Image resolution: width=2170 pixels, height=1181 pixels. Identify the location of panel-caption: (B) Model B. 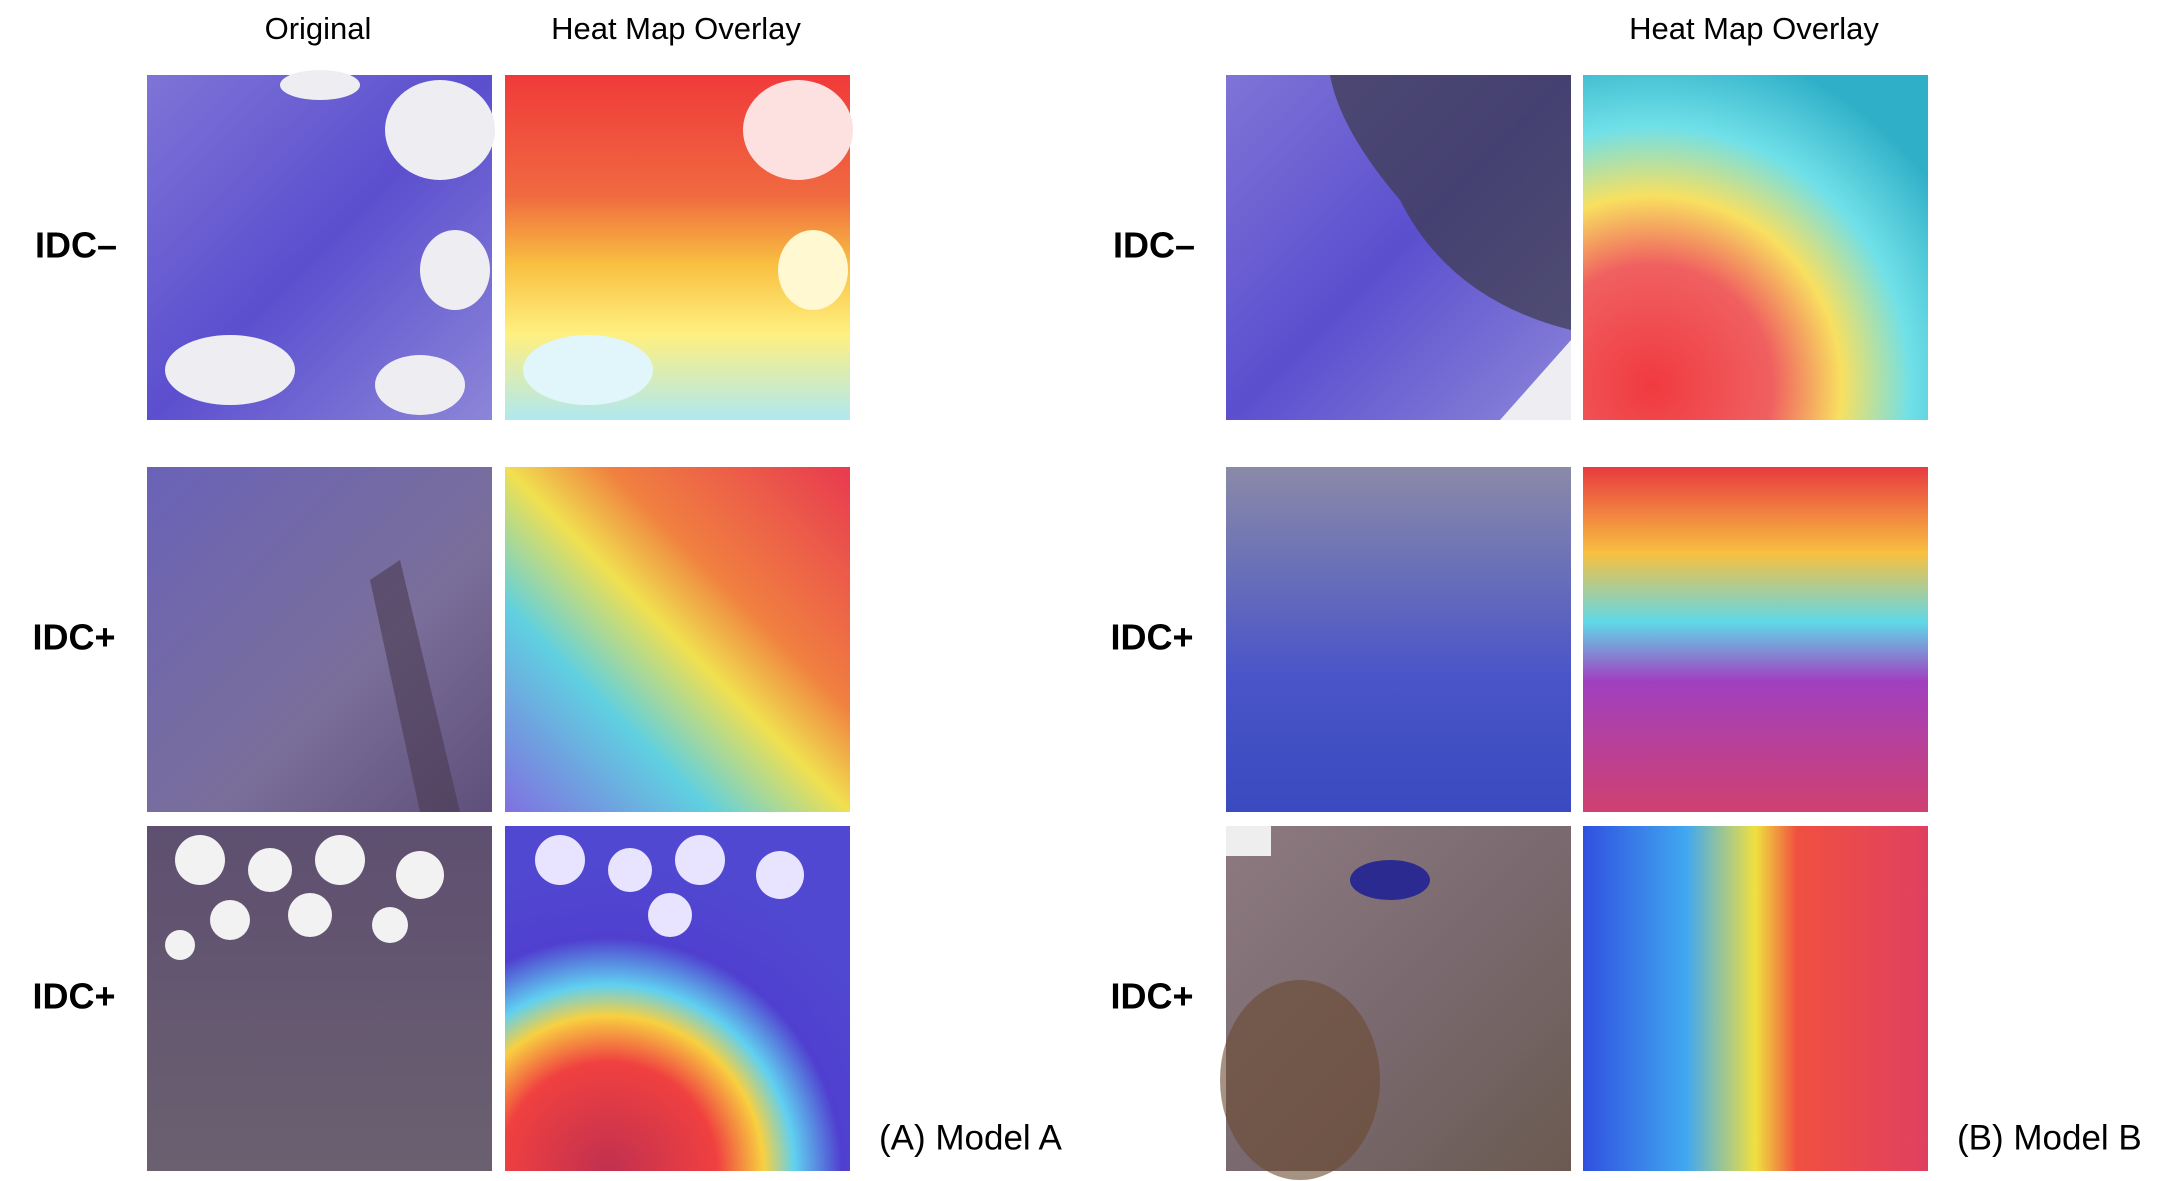
(2049, 1137).